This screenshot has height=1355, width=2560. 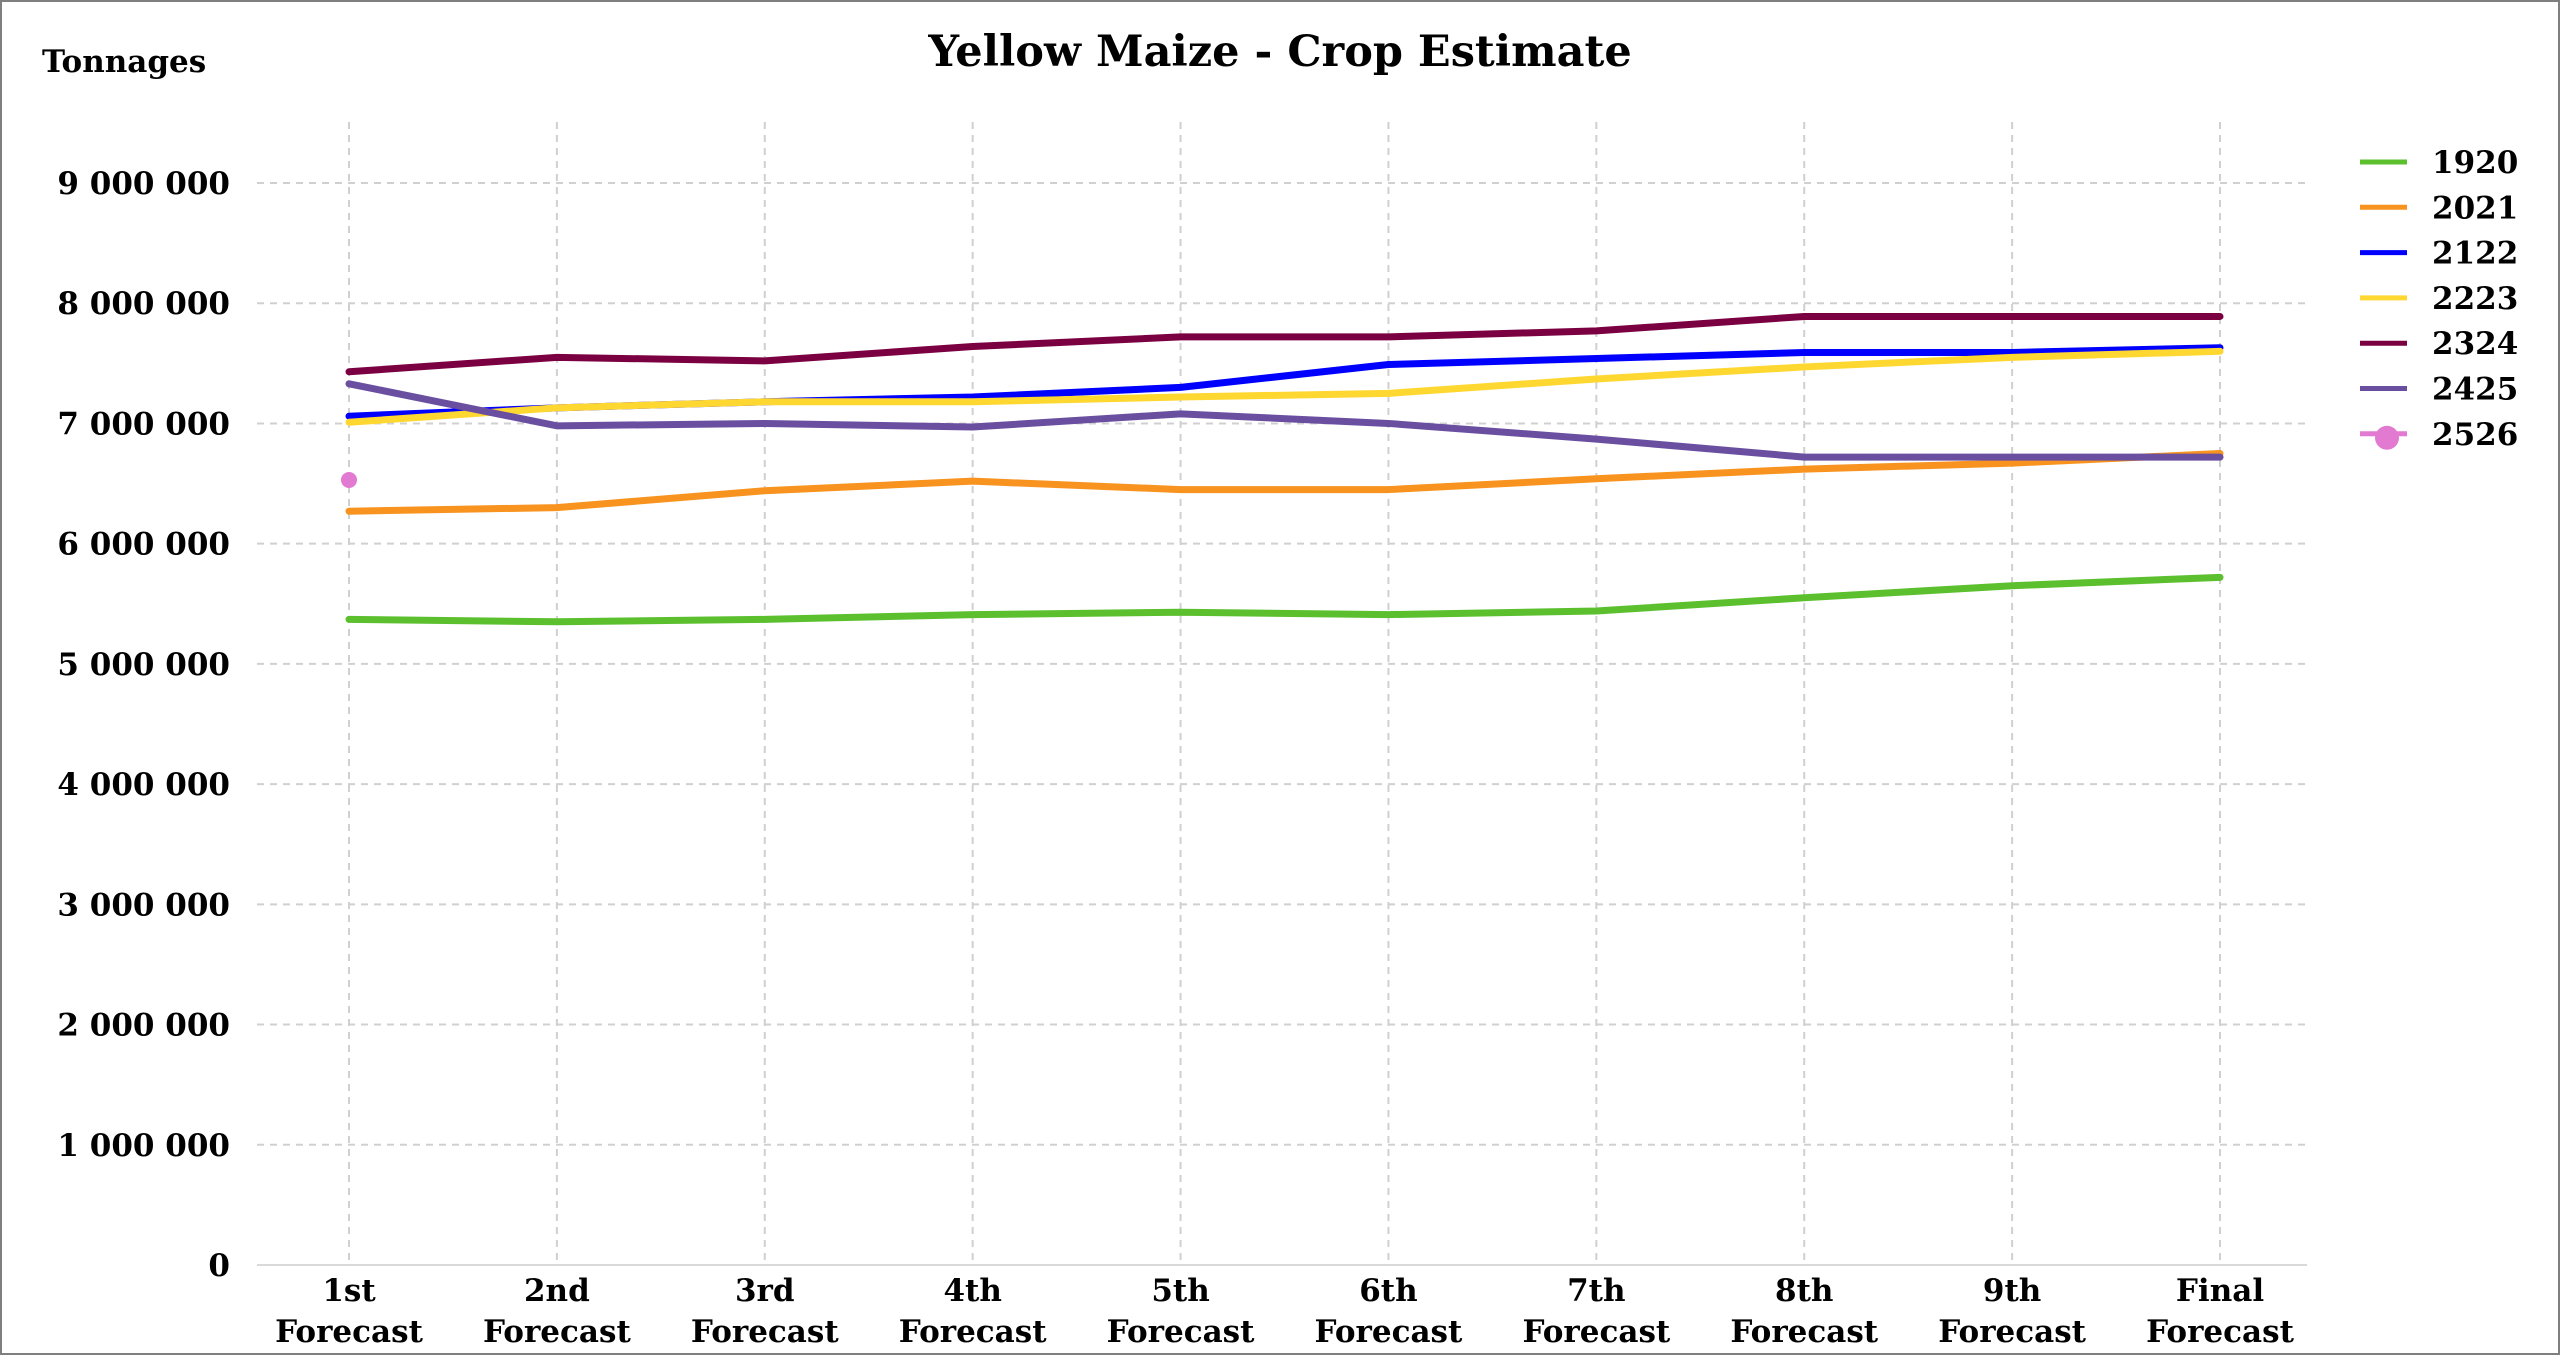 What do you see at coordinates (219, 1266) in the screenshot?
I see `y-tick-label: 0` at bounding box center [219, 1266].